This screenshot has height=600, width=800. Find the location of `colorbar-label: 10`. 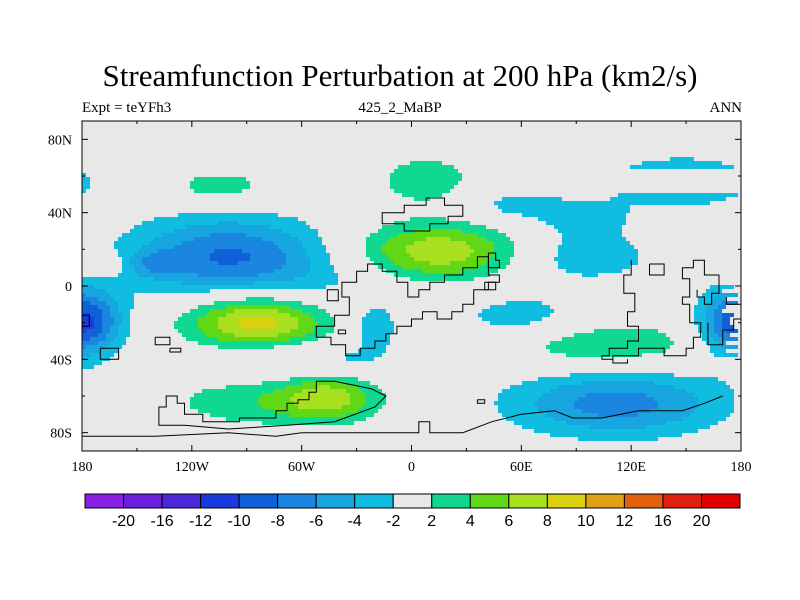

colorbar-label: 10 is located at coordinates (586, 521).